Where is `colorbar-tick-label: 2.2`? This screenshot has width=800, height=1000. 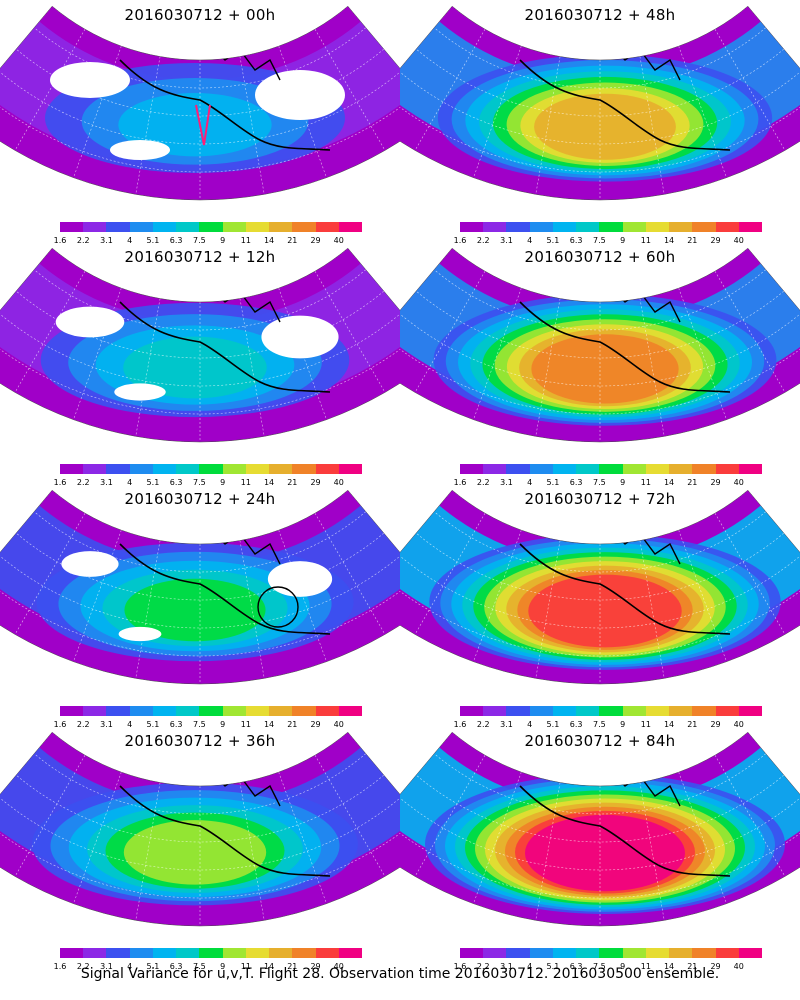
colorbar-tick-label: 2.2 is located at coordinates (483, 482).